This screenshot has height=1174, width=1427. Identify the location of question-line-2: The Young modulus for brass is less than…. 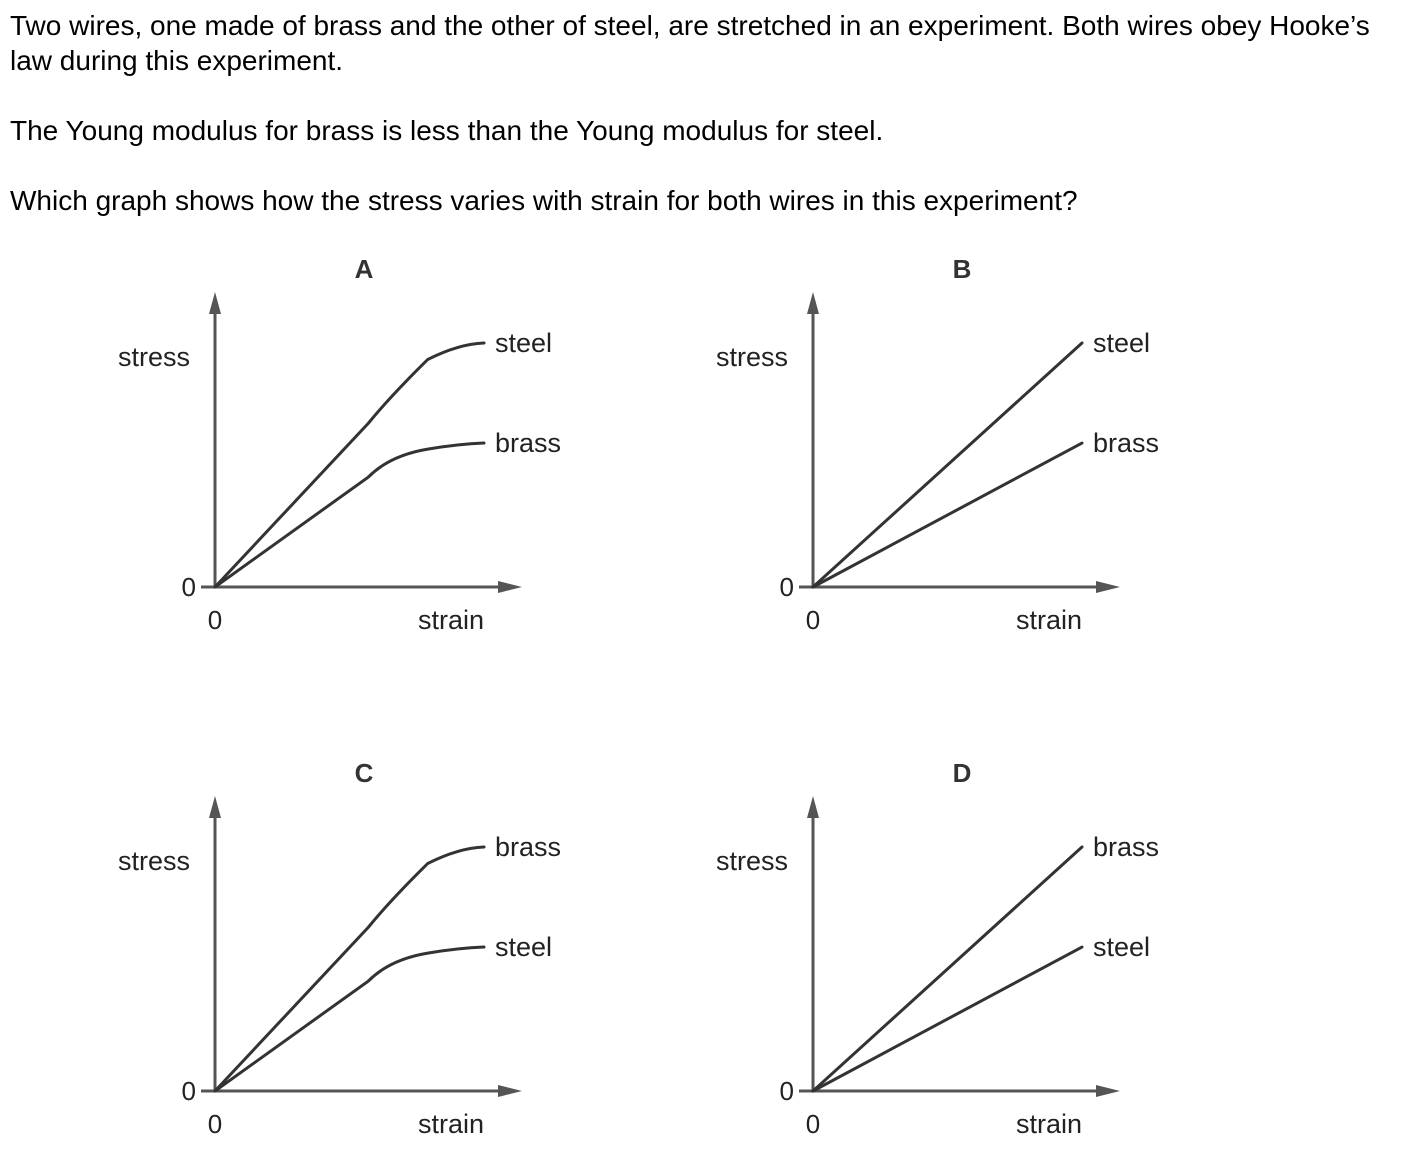
(447, 130).